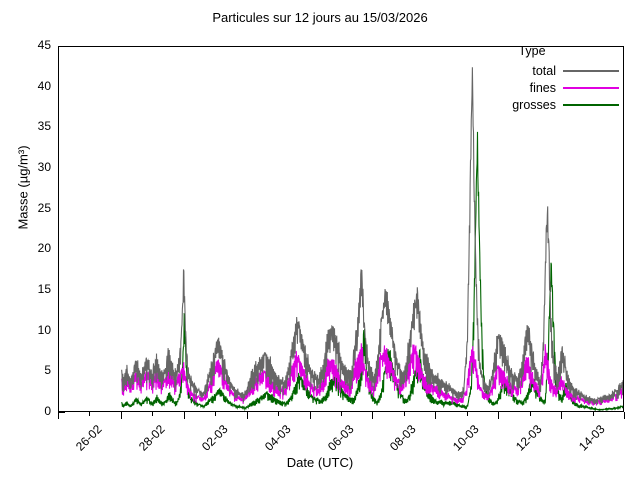 This screenshot has width=640, height=480. Describe the element at coordinates (277, 438) in the screenshot. I see `x-tick-label: 04-03` at that location.